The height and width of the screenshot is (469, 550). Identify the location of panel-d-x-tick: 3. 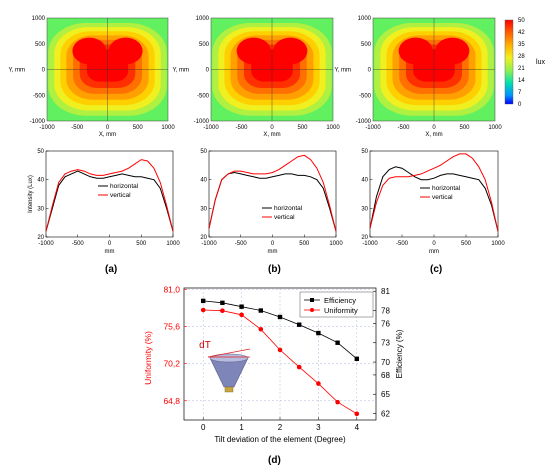
(318, 427).